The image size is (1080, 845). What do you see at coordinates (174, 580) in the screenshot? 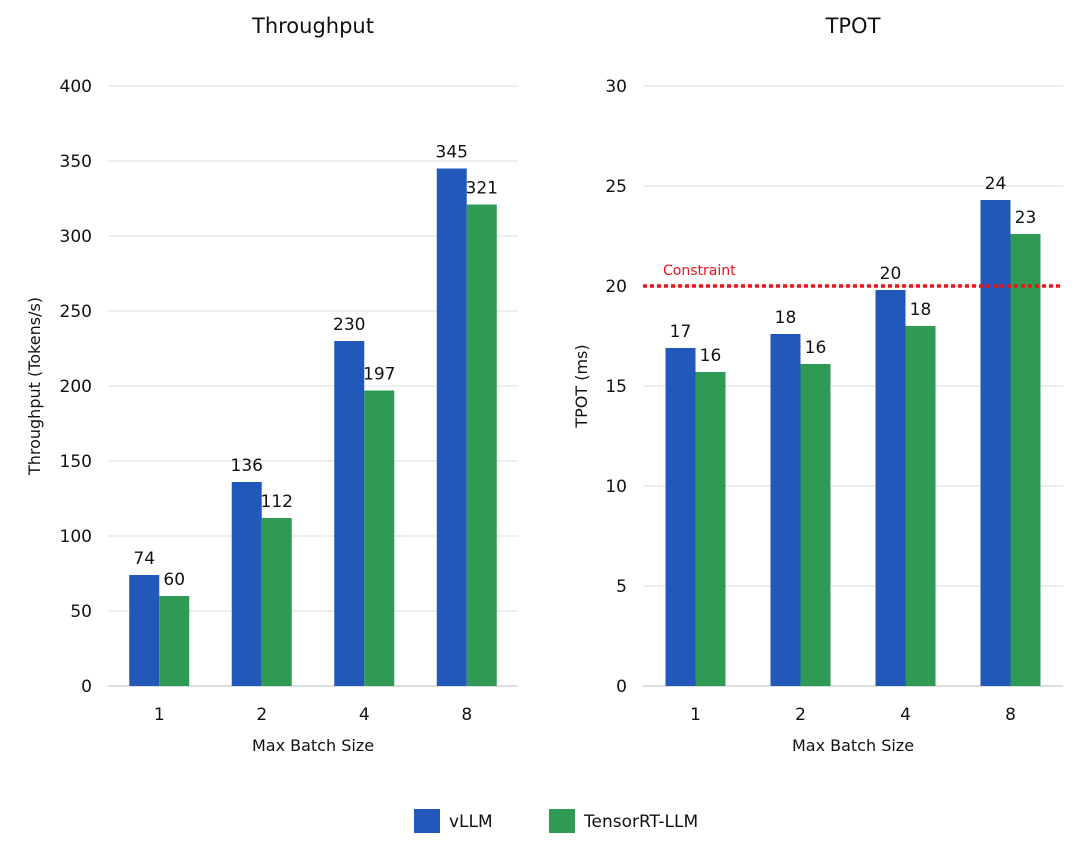
I see `data-label-tensorrt-1: 60` at bounding box center [174, 580].